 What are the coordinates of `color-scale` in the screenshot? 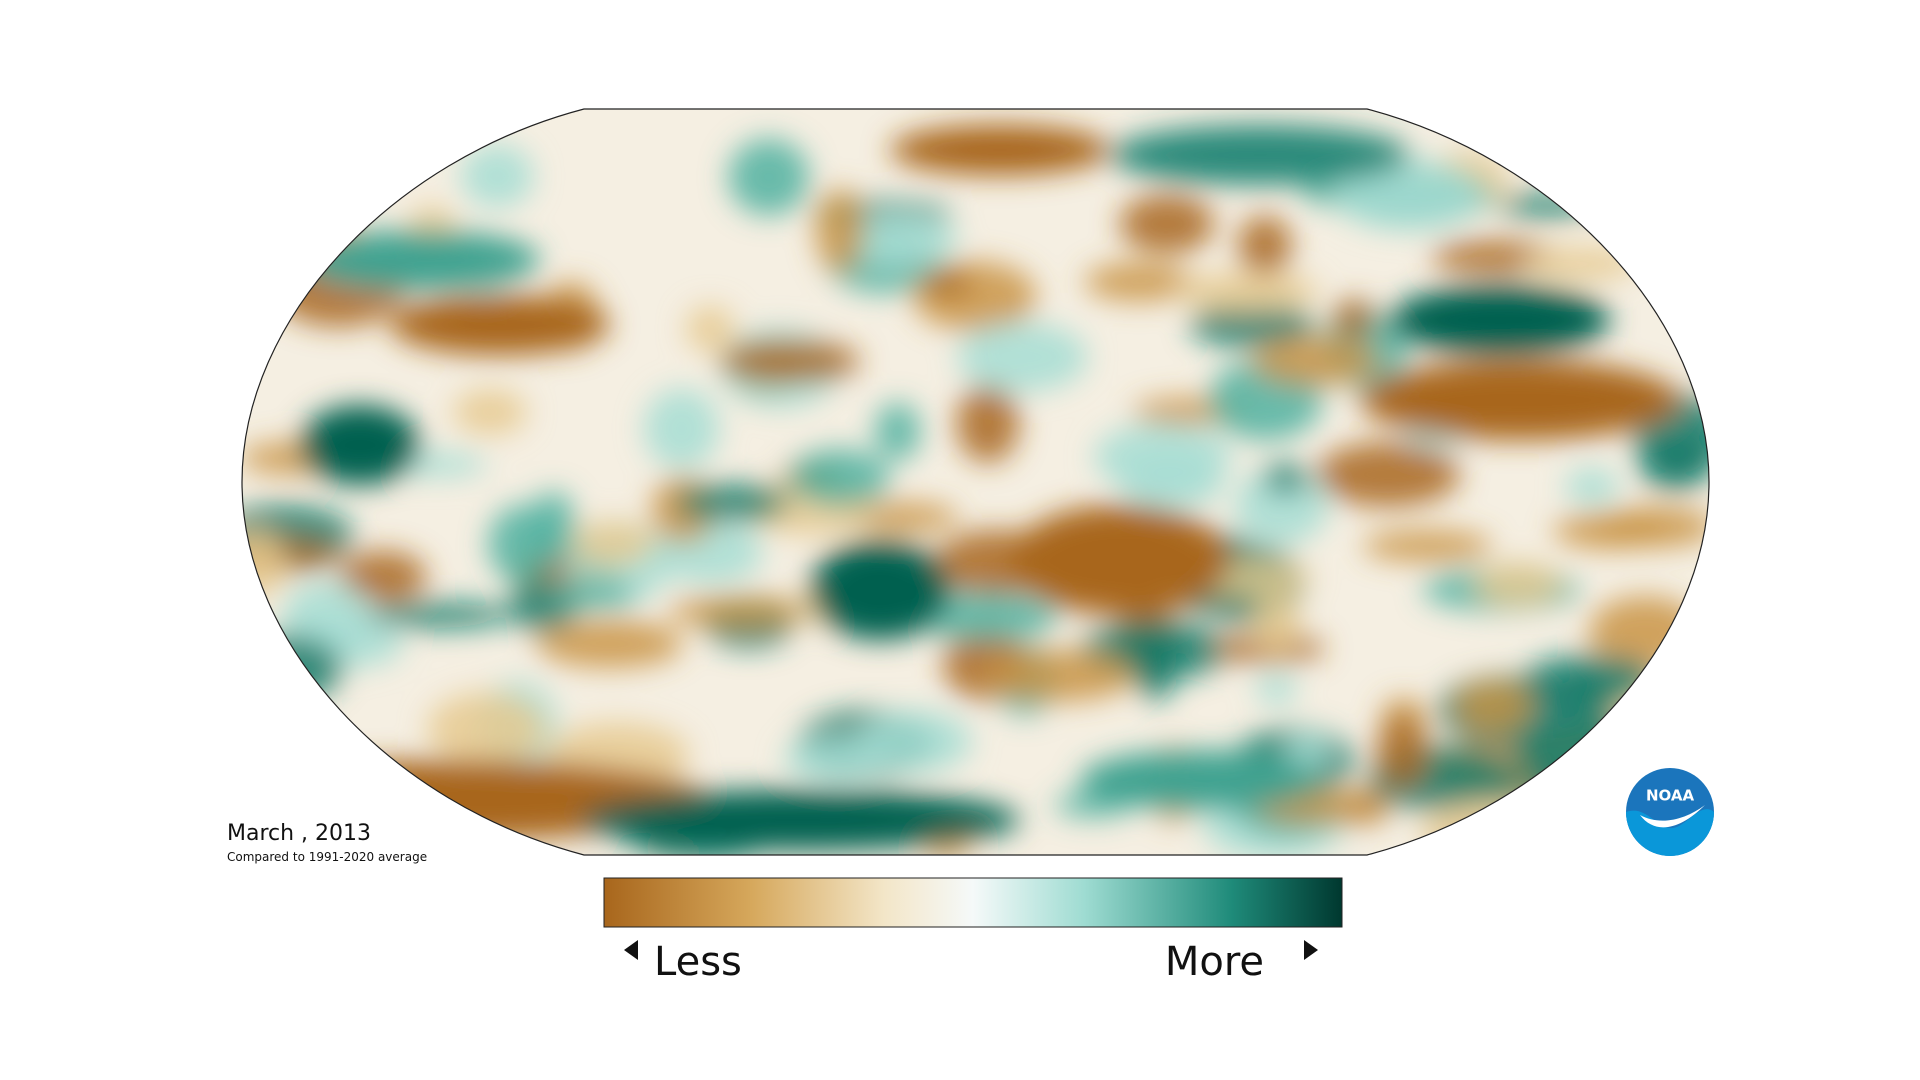 It's located at (973, 902).